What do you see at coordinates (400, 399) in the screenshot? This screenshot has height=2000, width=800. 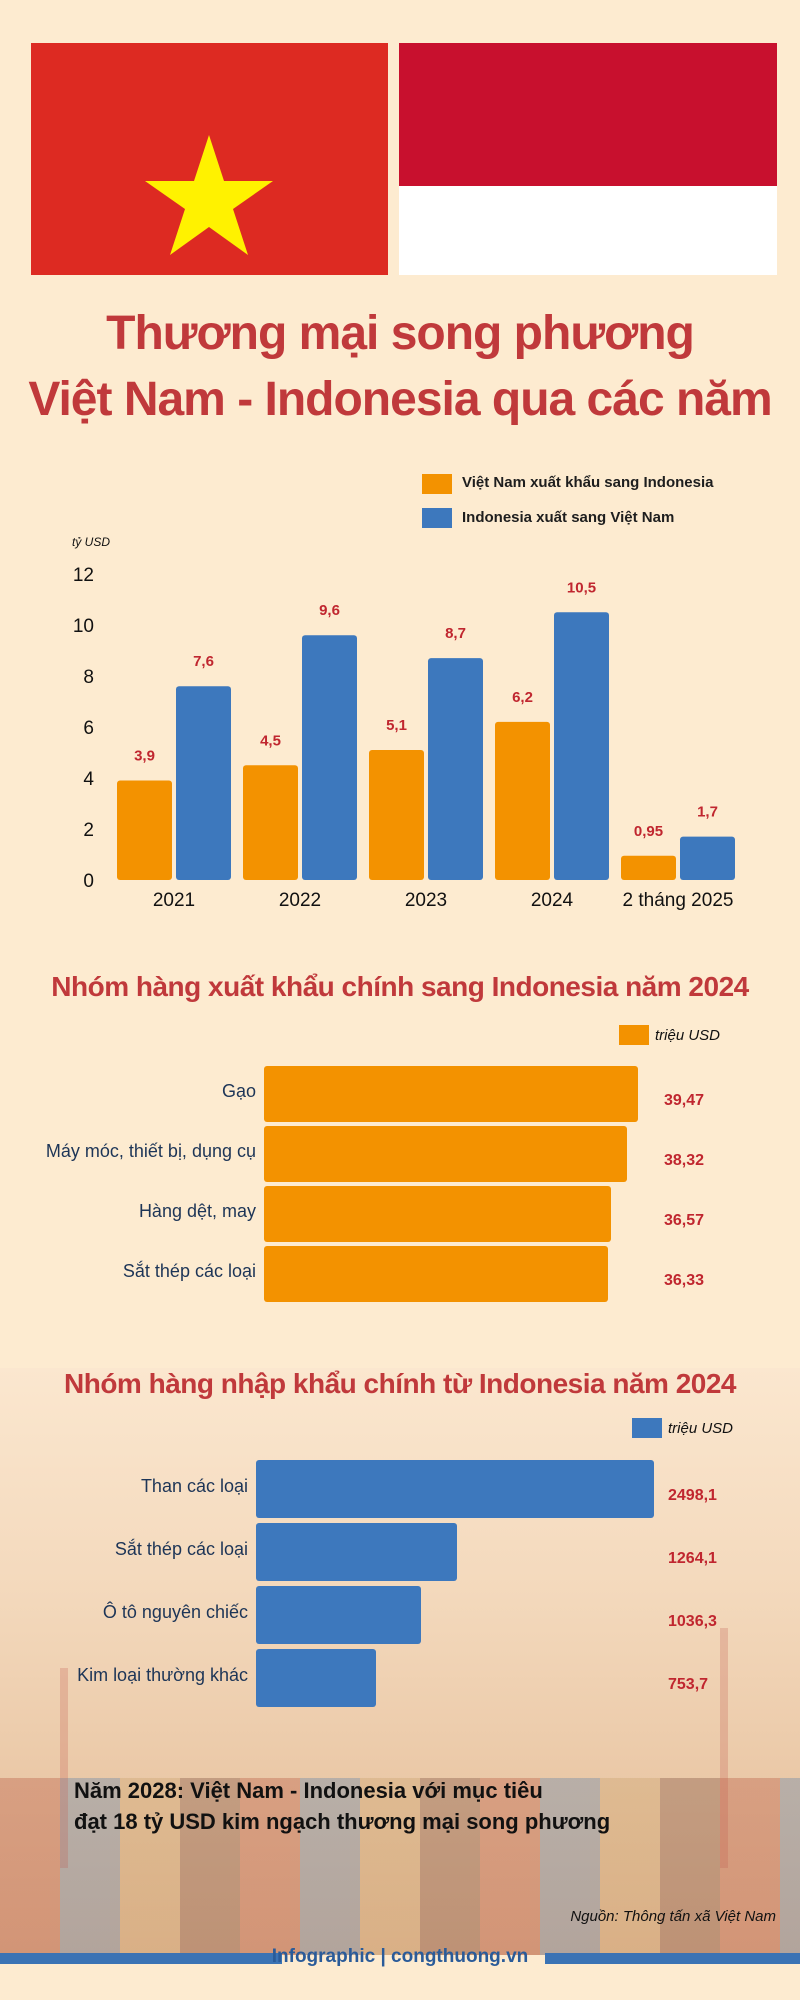 I see `page-title-line2: Việt Nam - Indonesia qua các năm` at bounding box center [400, 399].